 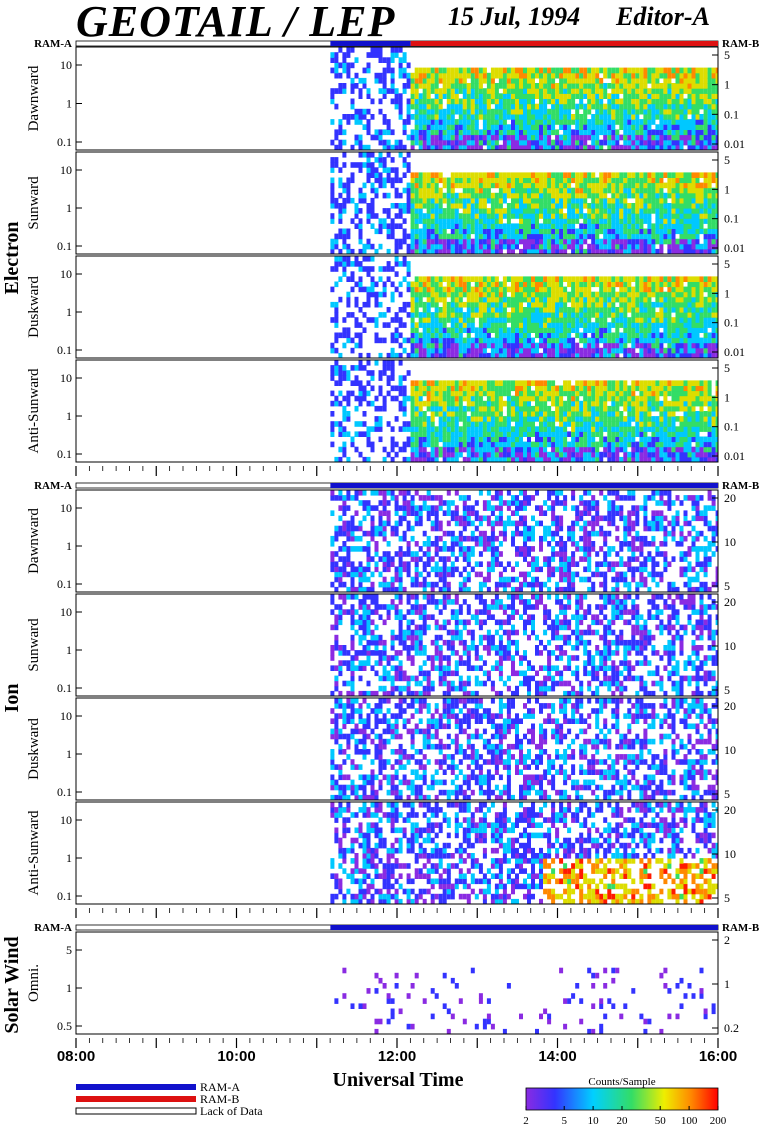 I want to click on time-tick-label: 14:00, so click(x=557, y=1056).